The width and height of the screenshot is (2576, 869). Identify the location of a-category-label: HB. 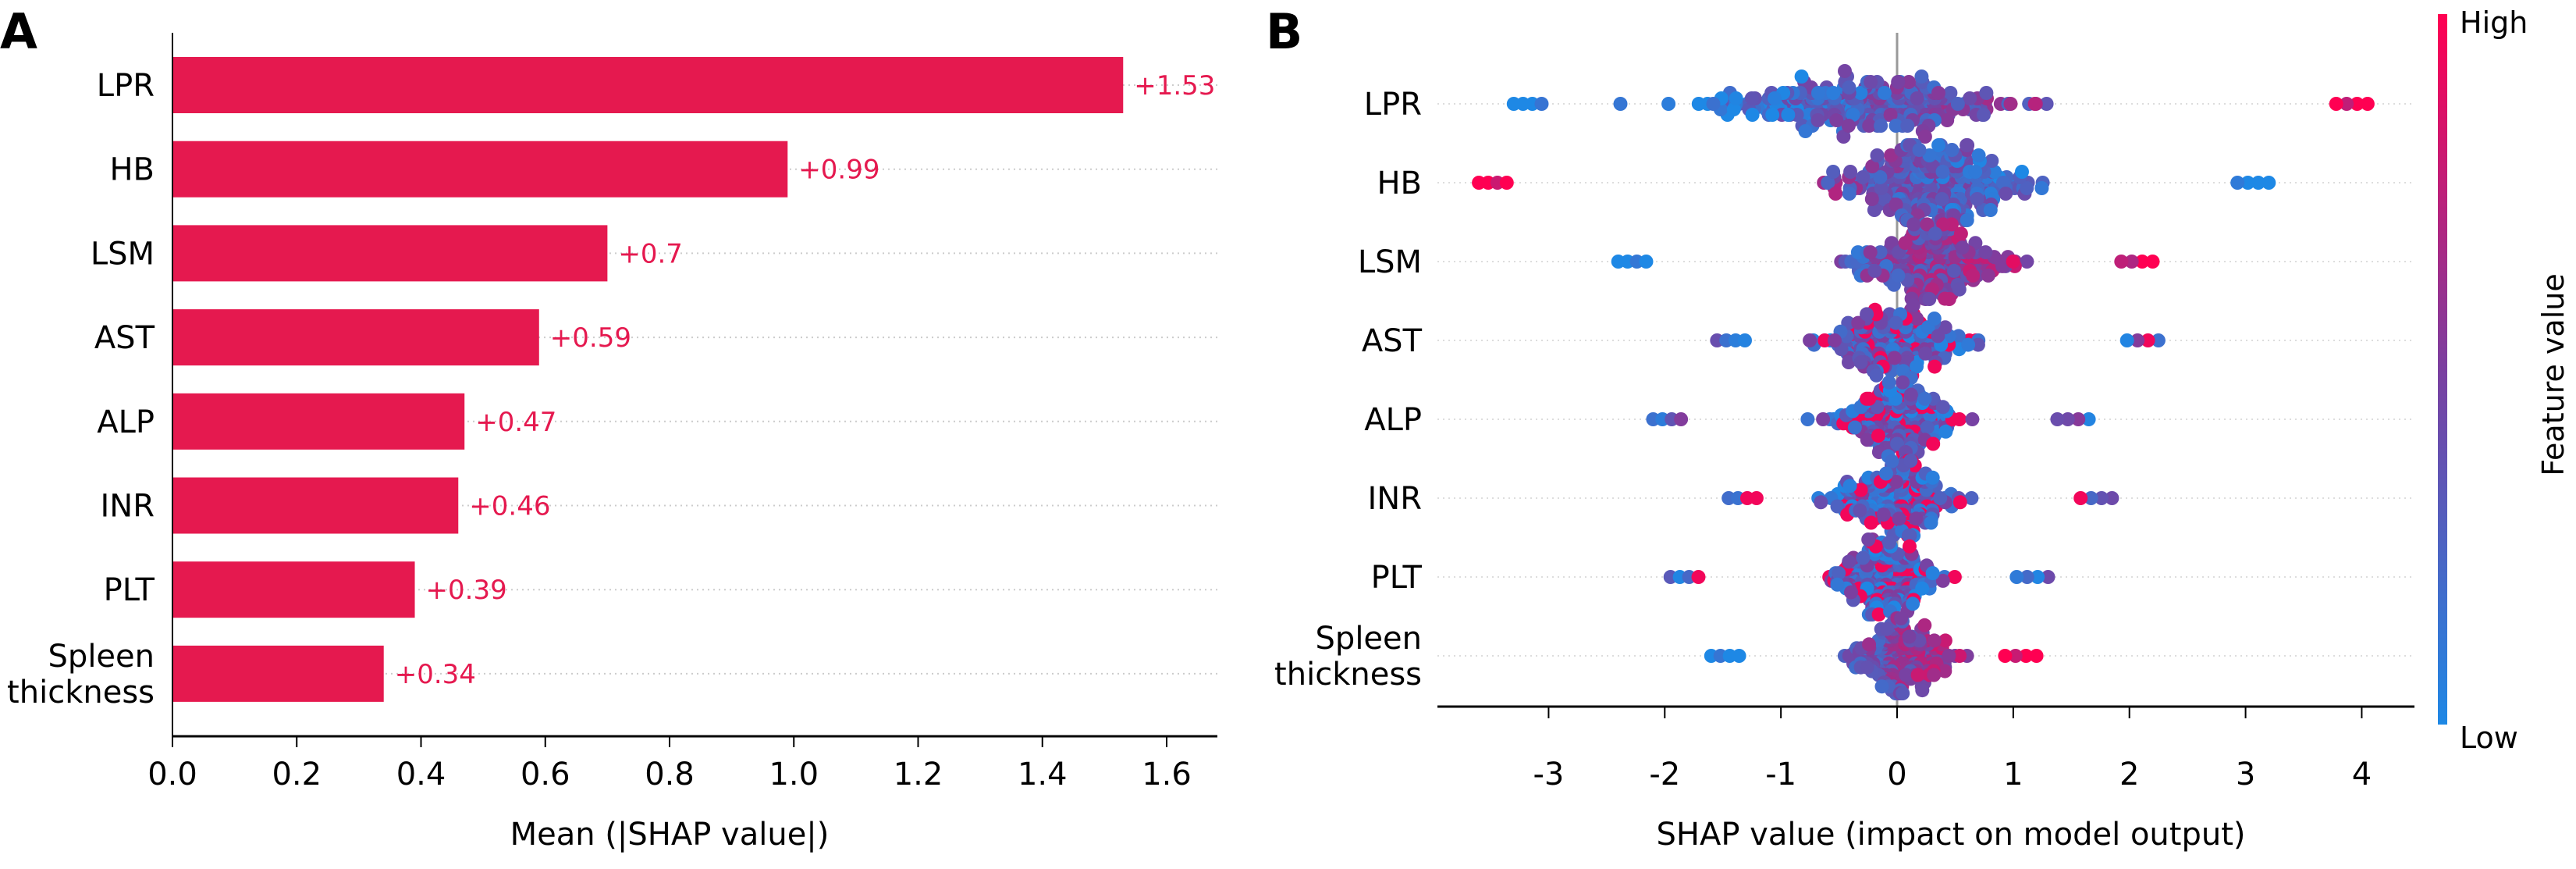
(132, 170).